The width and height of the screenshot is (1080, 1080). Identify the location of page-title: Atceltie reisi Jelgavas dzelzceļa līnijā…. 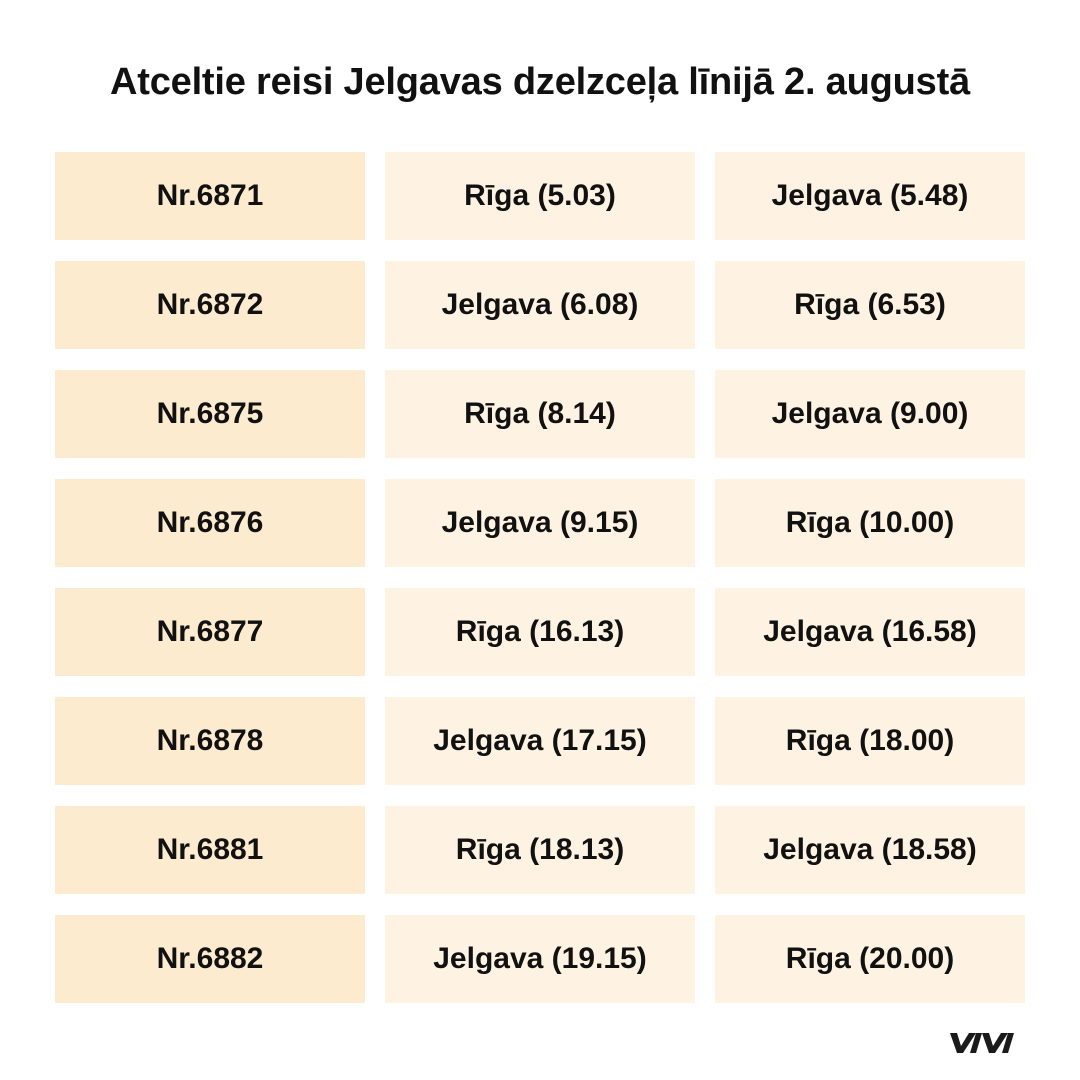
(540, 82).